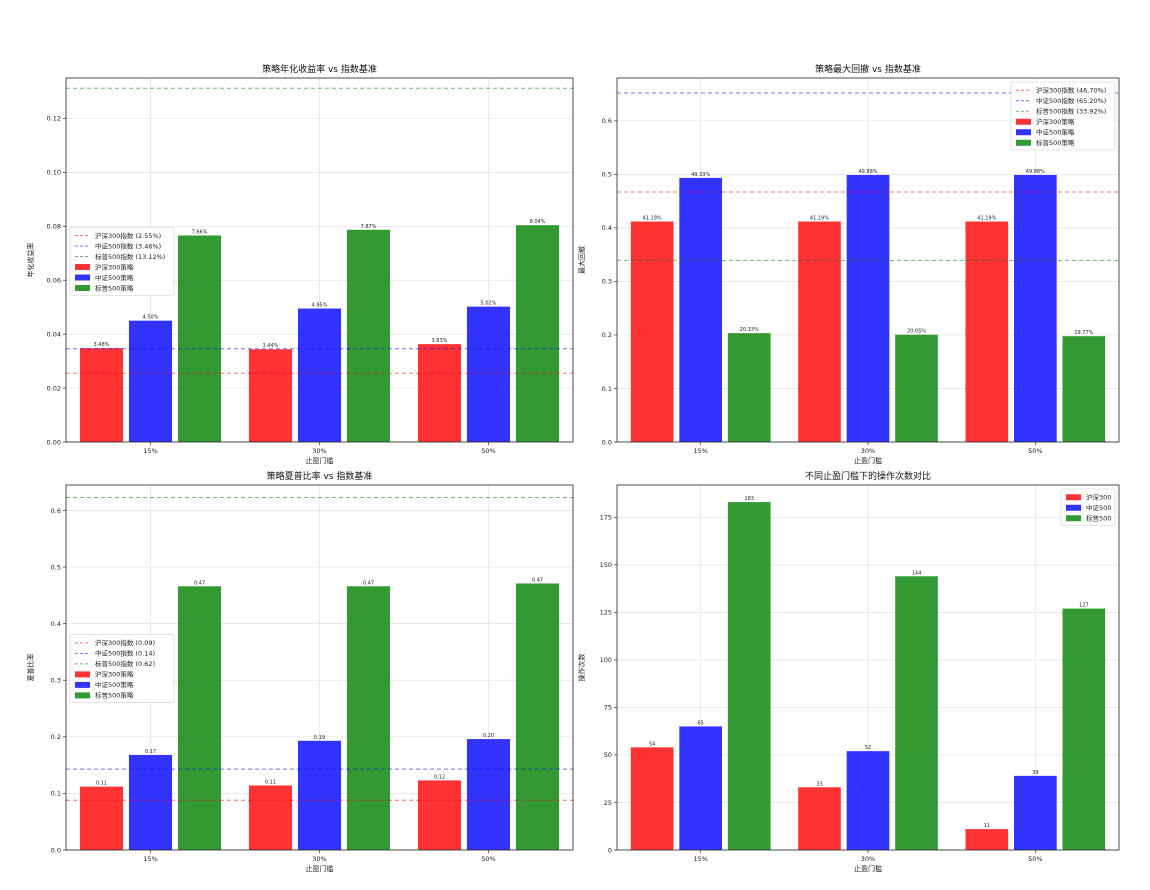 The width and height of the screenshot is (1150, 890). What do you see at coordinates (537, 580) in the screenshot?
I see `bar-value-label: 0.47` at bounding box center [537, 580].